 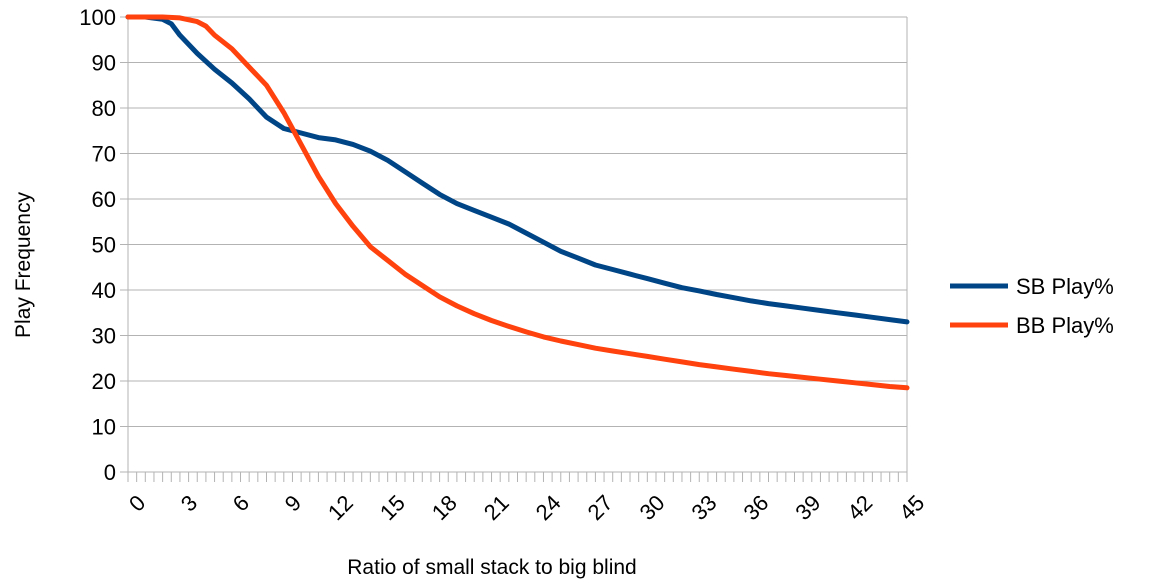 I want to click on x-tick-label: 45, so click(x=911, y=507).